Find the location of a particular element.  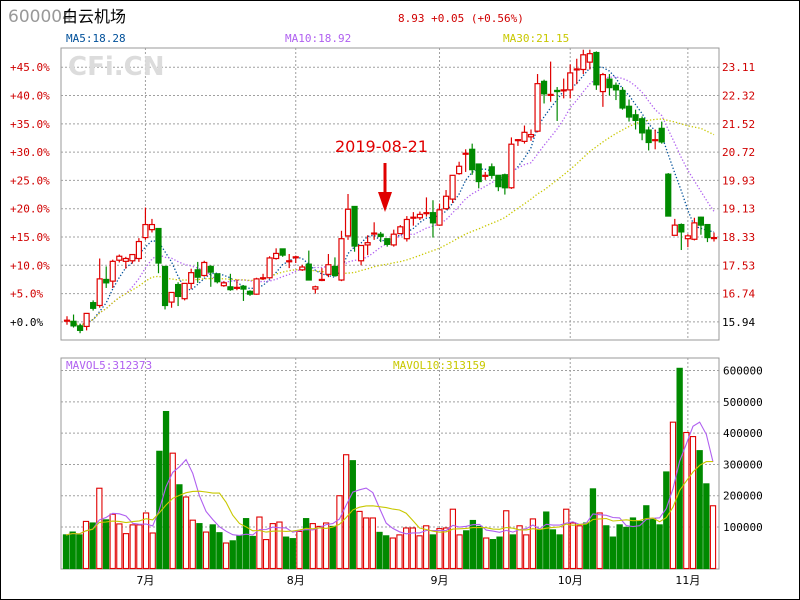

percent-tick-label: +5.0% is located at coordinates (26, 294).